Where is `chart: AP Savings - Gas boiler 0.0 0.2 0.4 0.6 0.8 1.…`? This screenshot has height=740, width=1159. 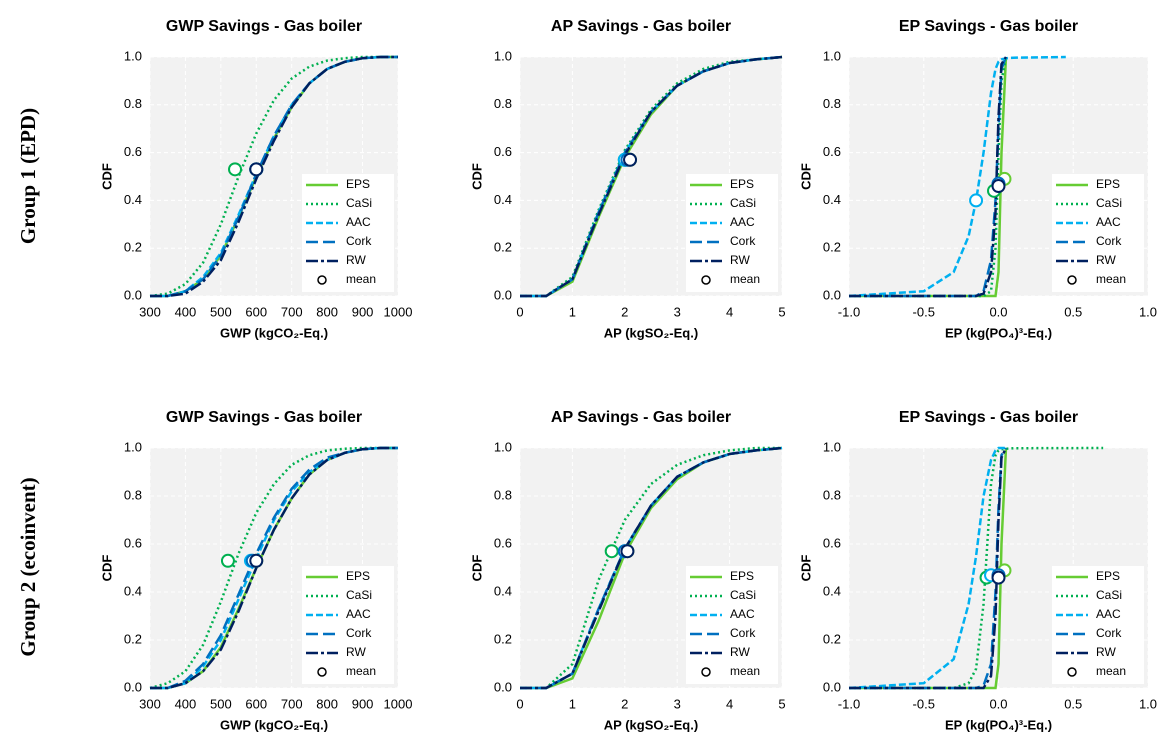 chart: AP Savings - Gas boiler 0.0 0.2 0.4 0.6 0.8 1.… is located at coordinates (627, 570).